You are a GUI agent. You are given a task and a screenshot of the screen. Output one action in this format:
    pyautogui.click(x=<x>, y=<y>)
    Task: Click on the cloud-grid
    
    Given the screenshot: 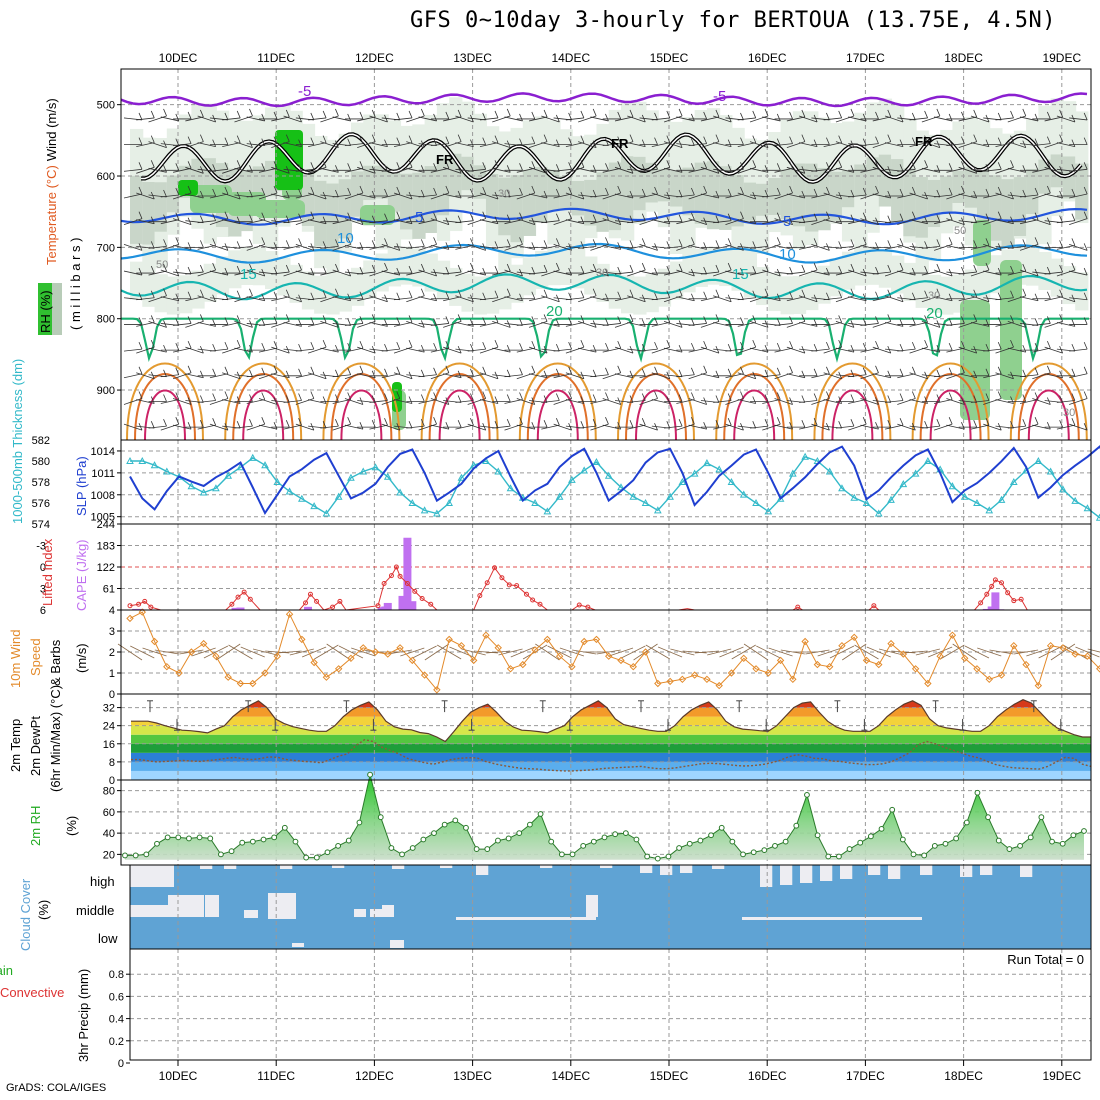 What is the action you would take?
    pyautogui.click(x=620, y=907)
    